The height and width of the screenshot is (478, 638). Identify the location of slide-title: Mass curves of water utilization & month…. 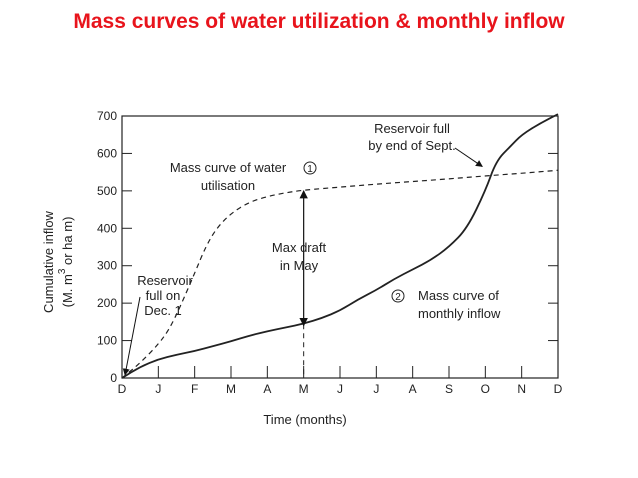
(319, 21).